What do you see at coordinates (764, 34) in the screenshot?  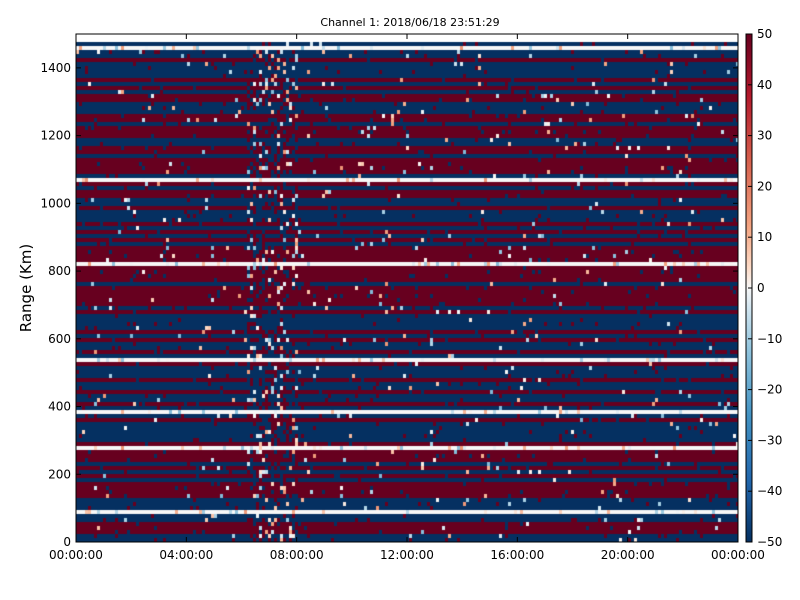 I see `colorbar-tick-label: 50` at bounding box center [764, 34].